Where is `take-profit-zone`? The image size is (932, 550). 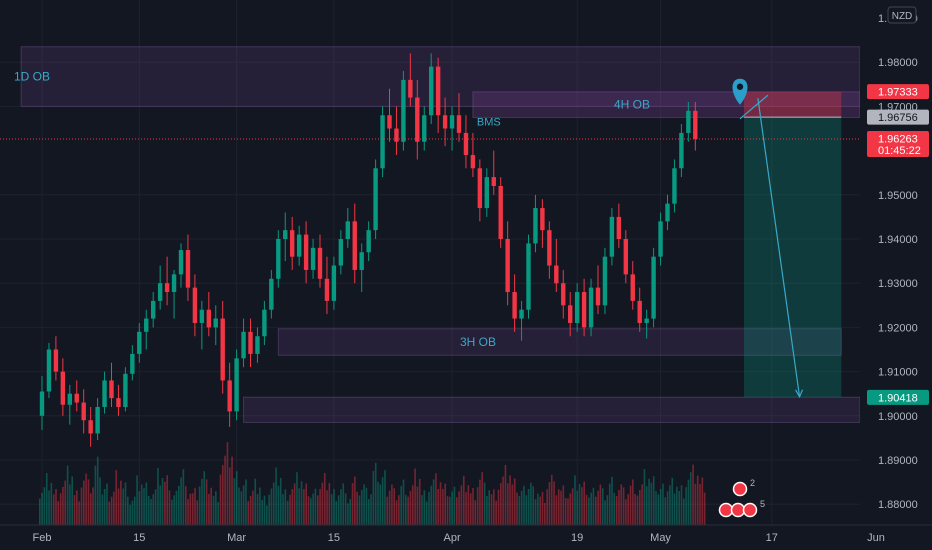
take-profit-zone is located at coordinates (792, 257).